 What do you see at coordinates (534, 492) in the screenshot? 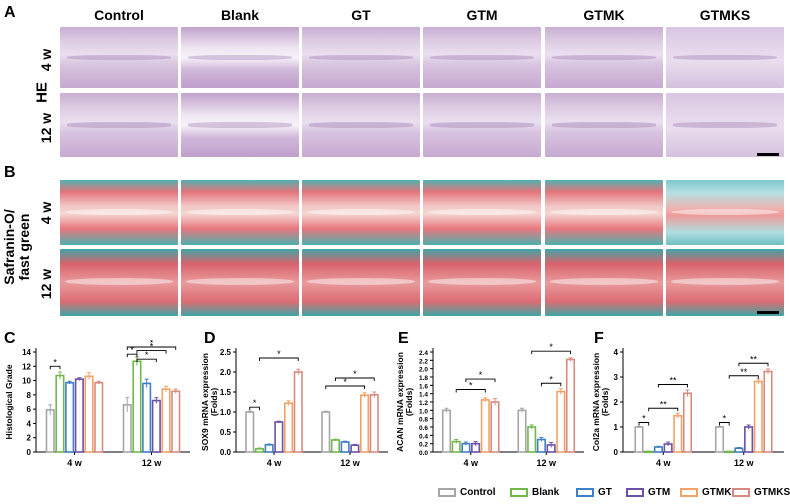
I see `legend-item-blank: Blank` at bounding box center [534, 492].